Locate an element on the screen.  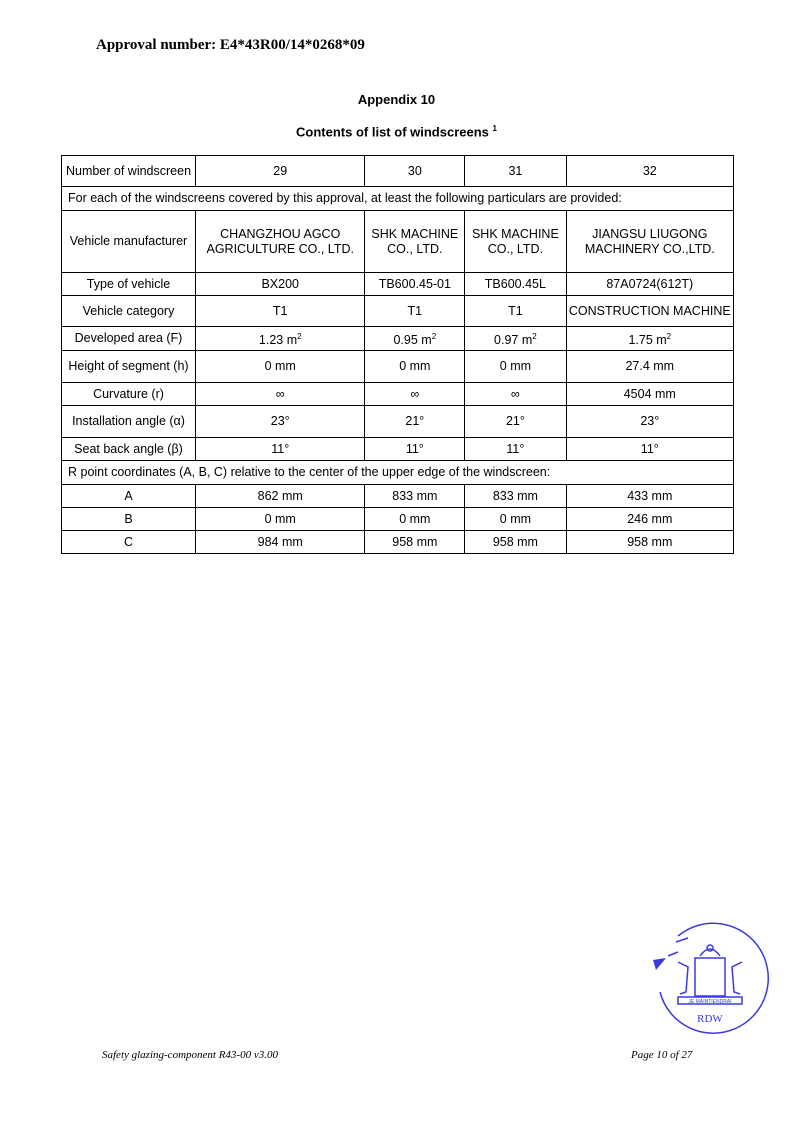
row-label-text: A is located at coordinates (128, 495).